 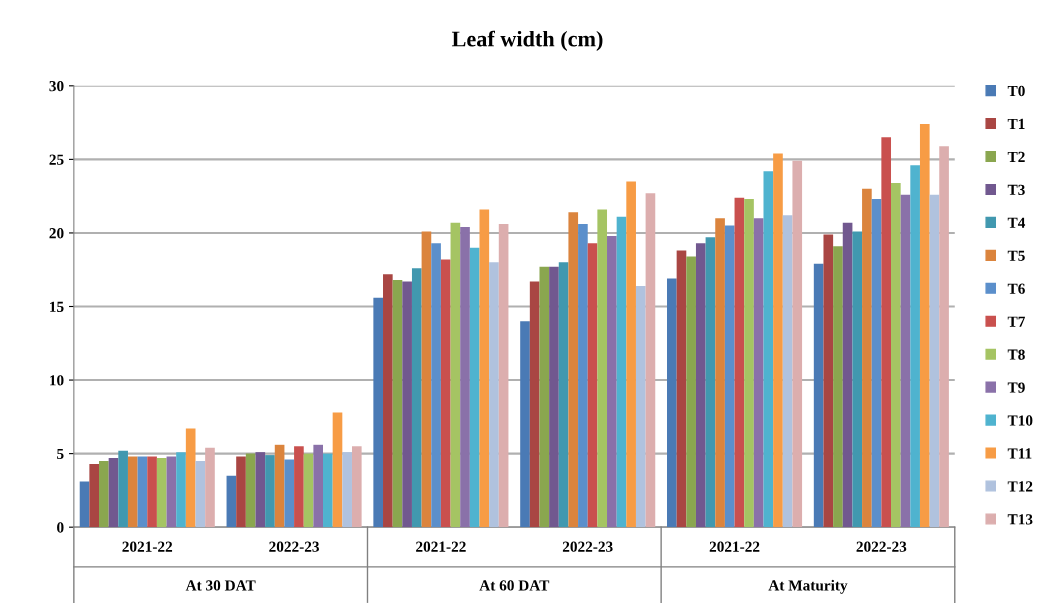 I want to click on chart-title: Leaf width (cm), so click(x=527, y=41).